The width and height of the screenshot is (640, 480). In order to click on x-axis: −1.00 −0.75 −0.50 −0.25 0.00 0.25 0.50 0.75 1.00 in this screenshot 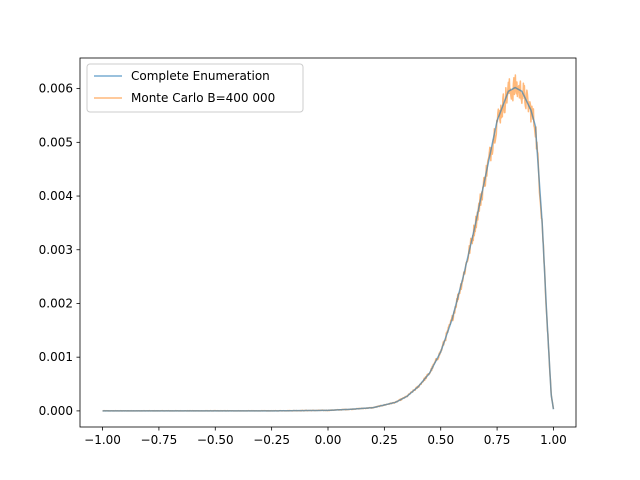, I will do `click(325, 437)`.